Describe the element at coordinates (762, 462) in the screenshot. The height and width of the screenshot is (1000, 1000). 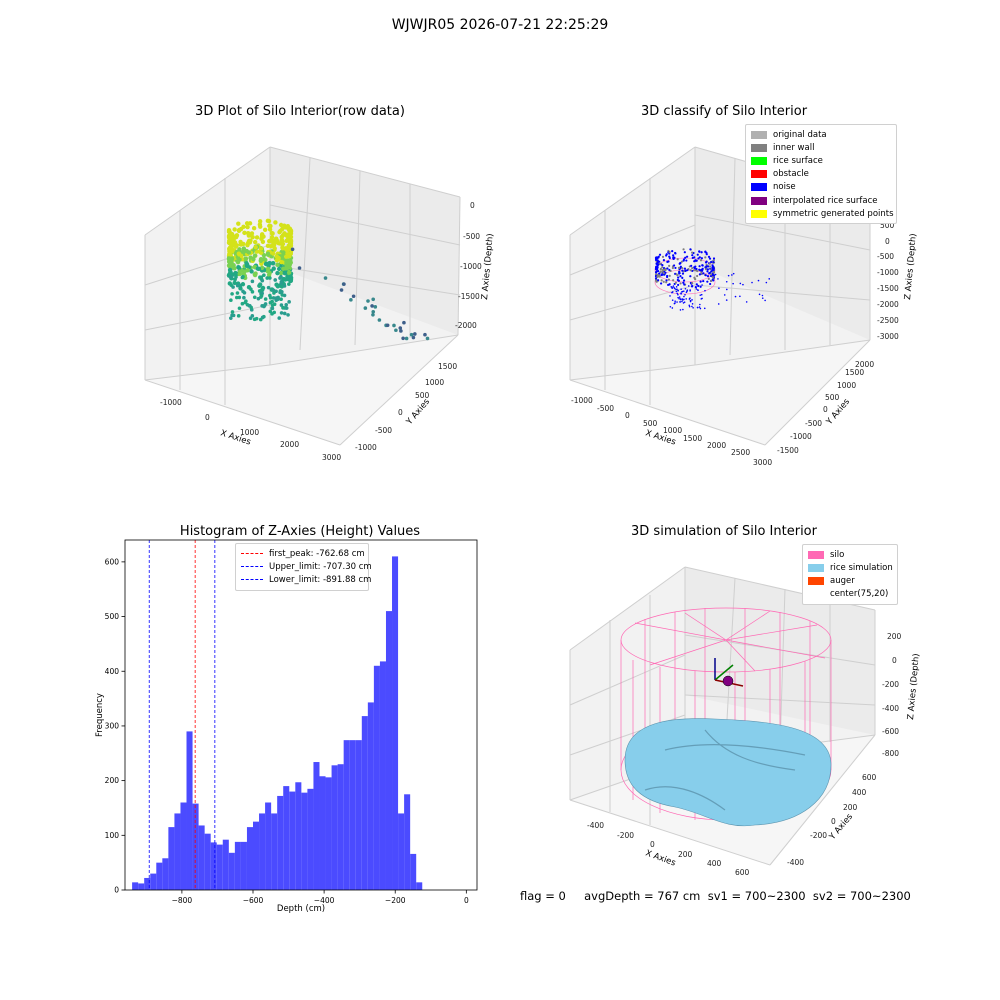
I see `classify-xtick: 3000` at that location.